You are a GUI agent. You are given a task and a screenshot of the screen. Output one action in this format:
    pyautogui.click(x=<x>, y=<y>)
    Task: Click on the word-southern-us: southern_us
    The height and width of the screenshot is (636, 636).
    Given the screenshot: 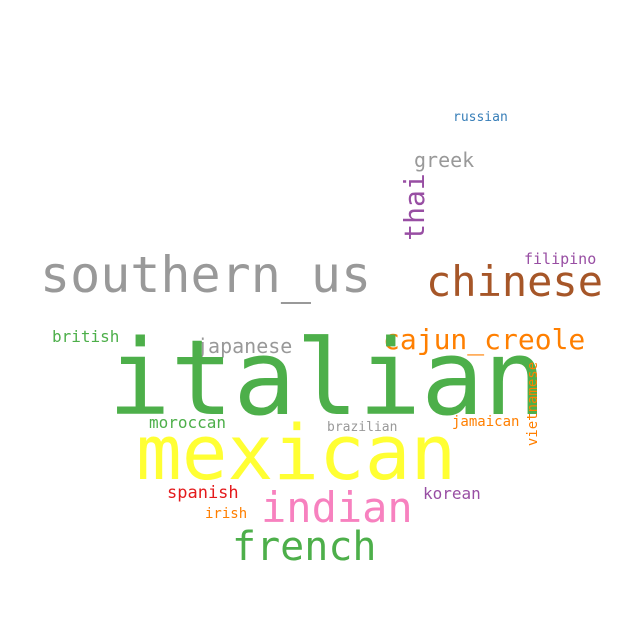 What is the action you would take?
    pyautogui.click(x=206, y=275)
    